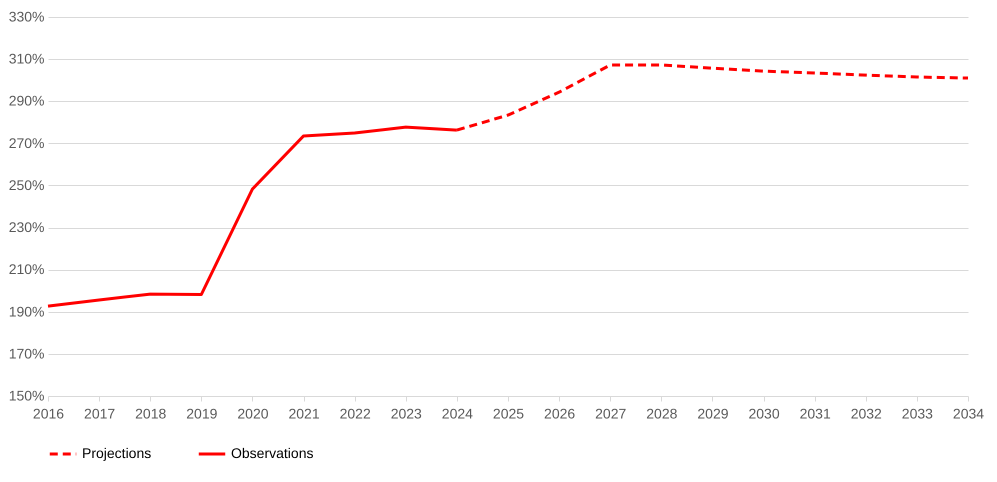 The image size is (997, 482). Describe the element at coordinates (100, 414) in the screenshot. I see `x-tick-label: 2017` at that location.